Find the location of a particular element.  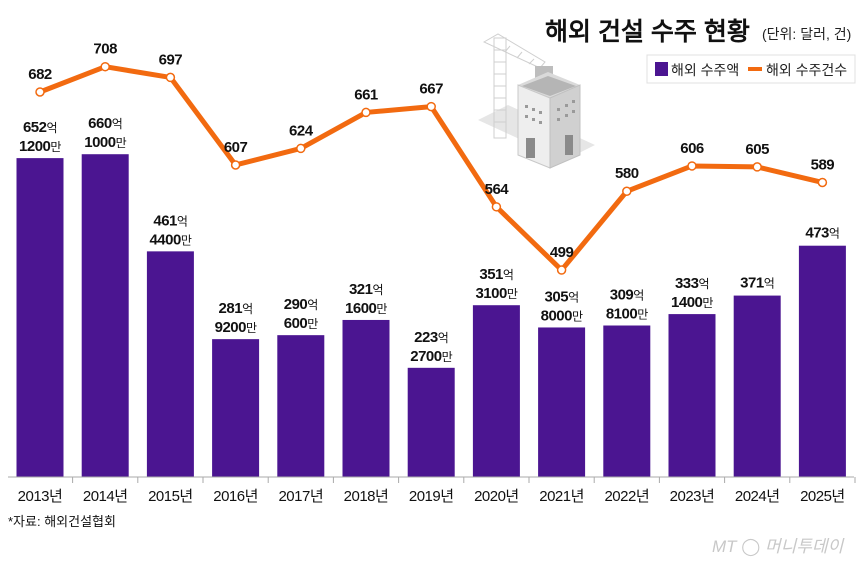

legend-label-bar: 해외 수주액 is located at coordinates (705, 70).